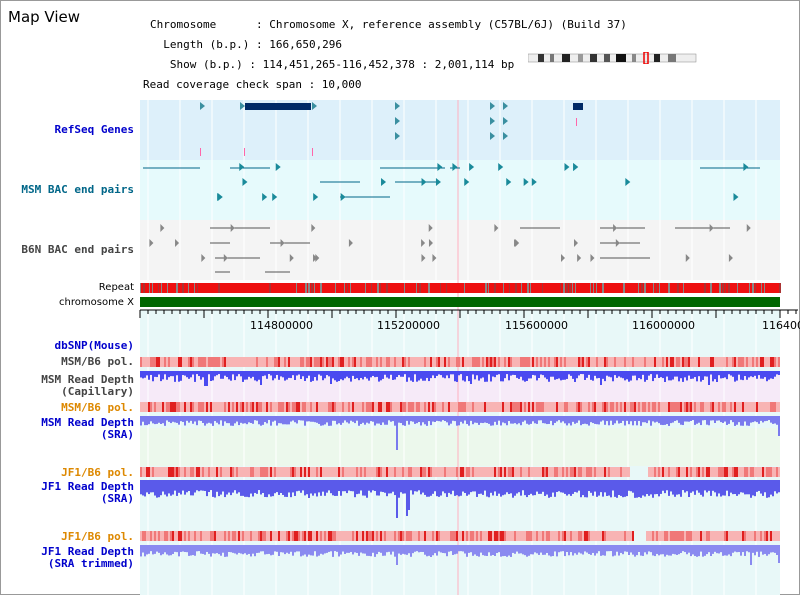  Describe the element at coordinates (380, 288) in the screenshot. I see `repeat-mark` at that location.